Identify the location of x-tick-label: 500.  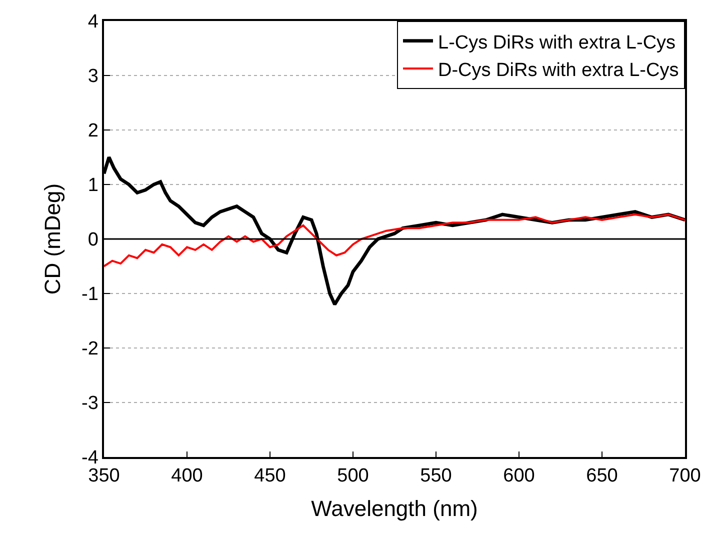
(353, 476).